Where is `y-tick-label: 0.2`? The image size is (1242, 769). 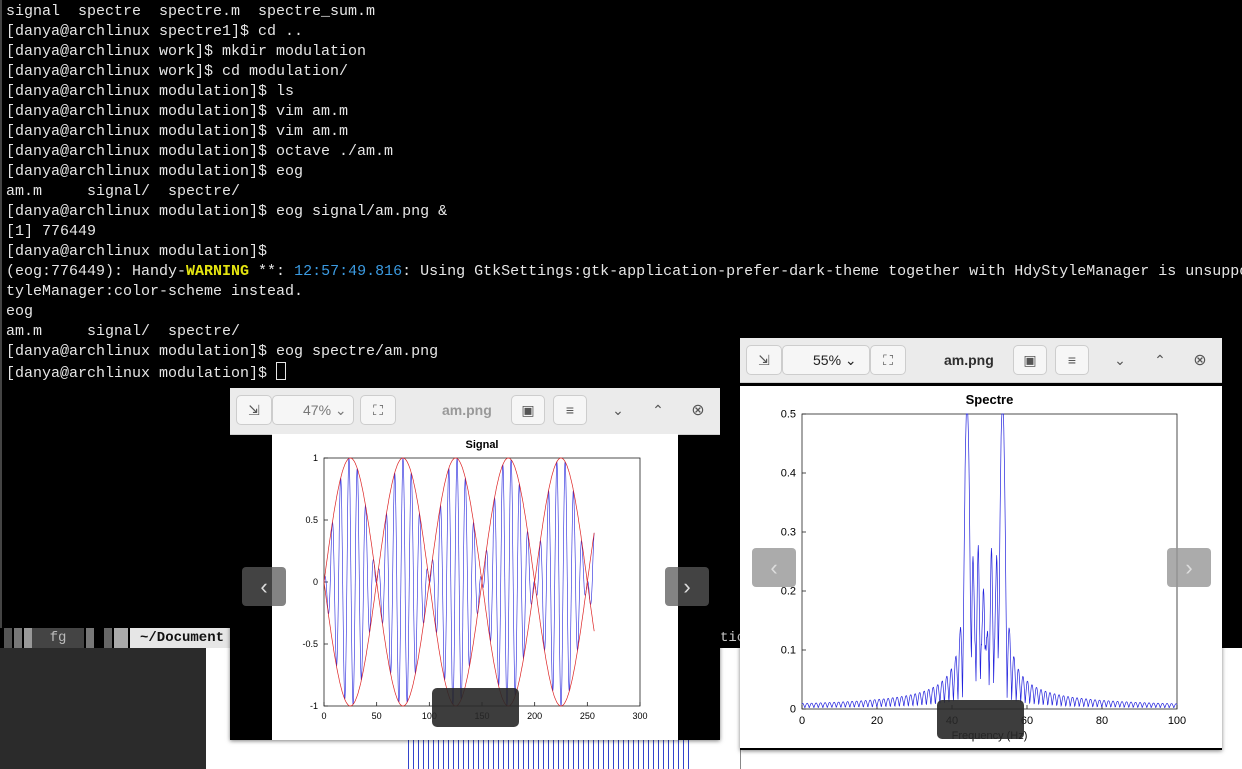
y-tick-label: 0.2 is located at coordinates (788, 592).